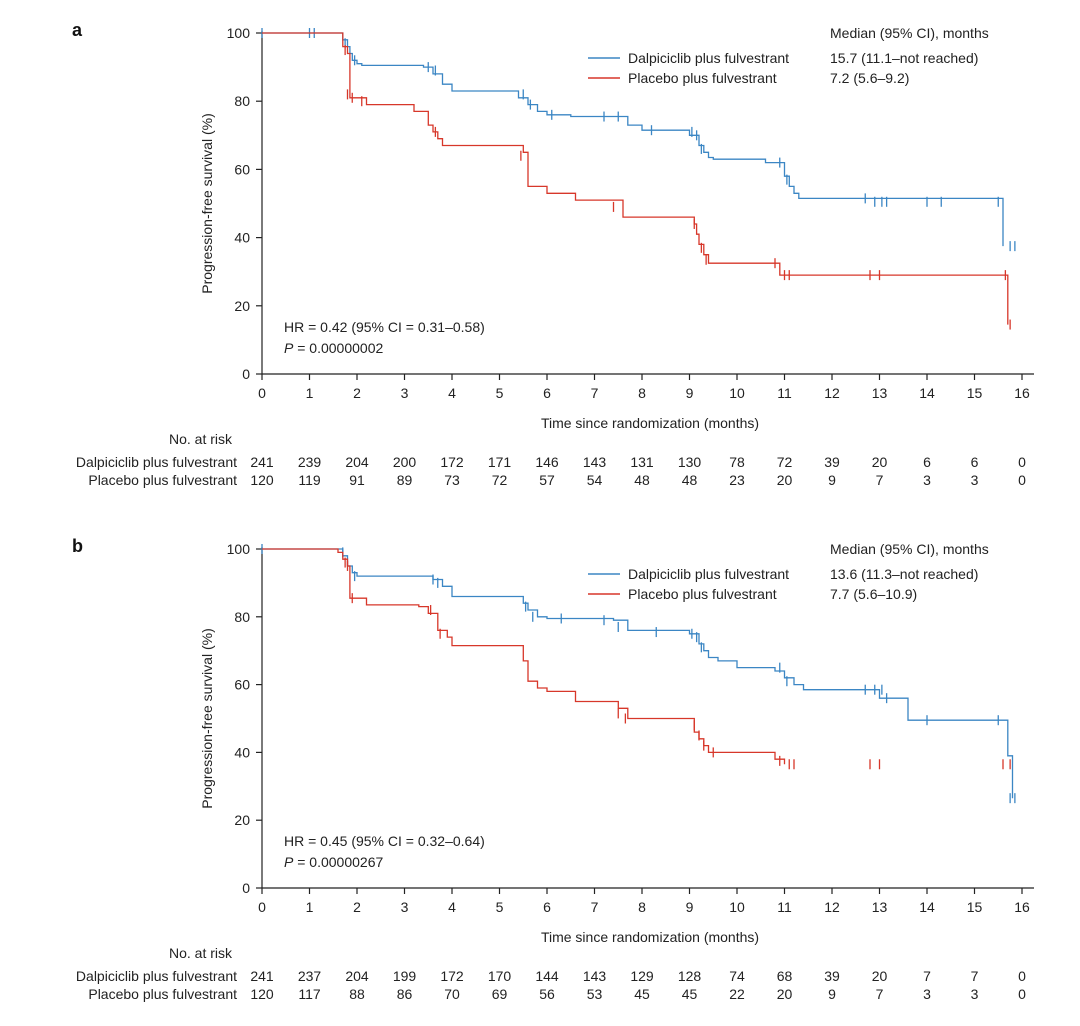 This screenshot has width=1080, height=1026. Describe the element at coordinates (357, 462) in the screenshot. I see `at-risk-value: 204` at that location.